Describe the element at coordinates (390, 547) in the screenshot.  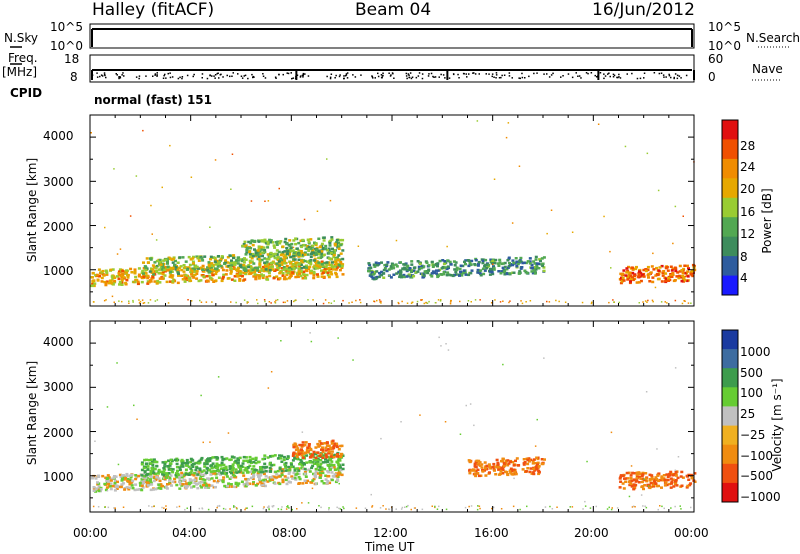
I see `x-axis-label: Time UT` at that location.